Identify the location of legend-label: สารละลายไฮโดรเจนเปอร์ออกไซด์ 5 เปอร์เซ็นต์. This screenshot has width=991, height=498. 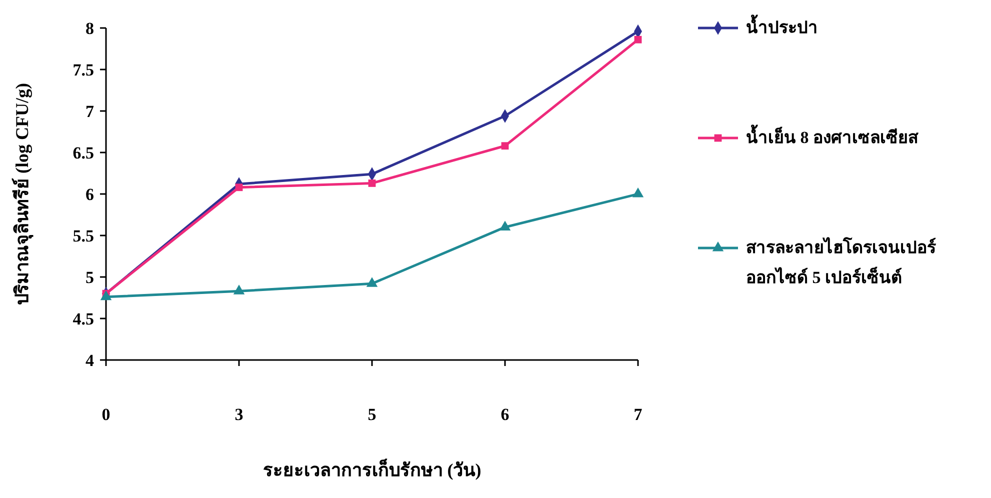
(841, 262).